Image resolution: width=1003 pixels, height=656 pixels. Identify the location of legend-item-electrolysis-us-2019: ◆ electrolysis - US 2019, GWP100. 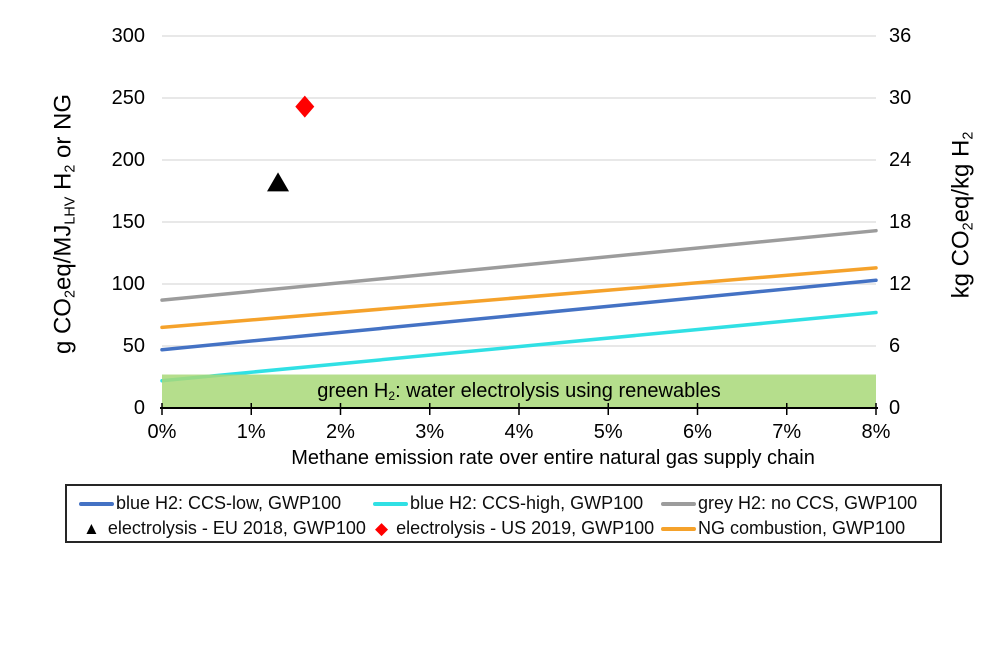
(514, 528).